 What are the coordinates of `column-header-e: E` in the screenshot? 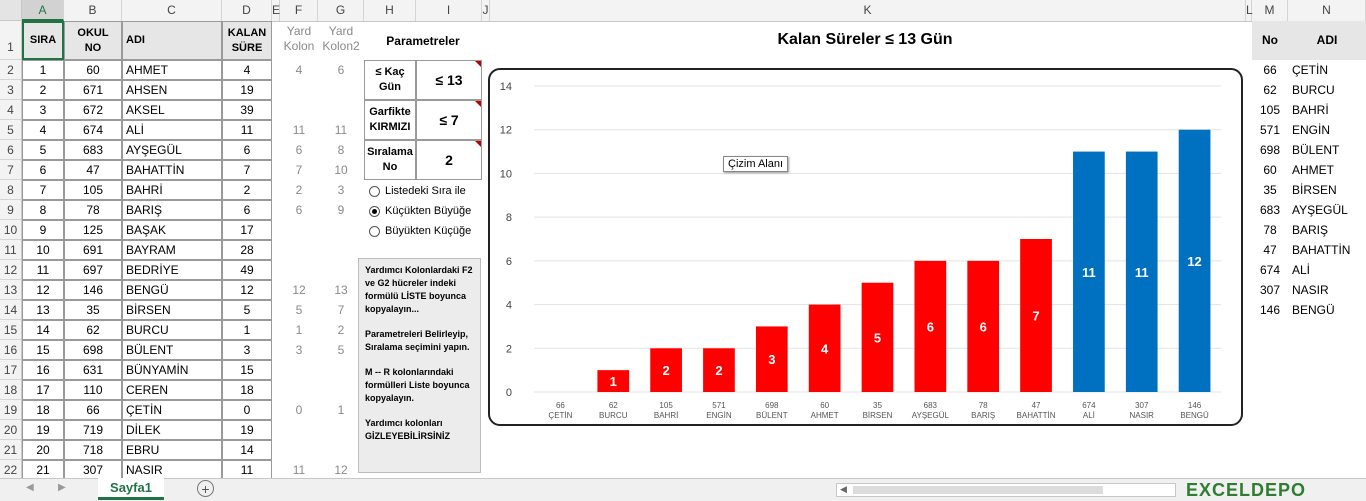 It's located at (276, 10).